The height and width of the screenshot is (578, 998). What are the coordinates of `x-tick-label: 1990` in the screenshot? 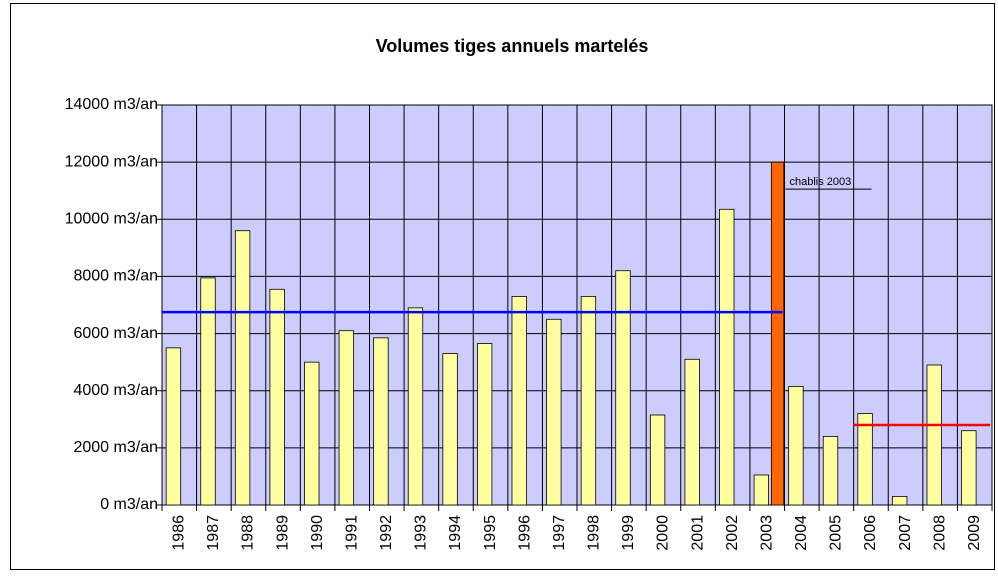 It's located at (317, 533).